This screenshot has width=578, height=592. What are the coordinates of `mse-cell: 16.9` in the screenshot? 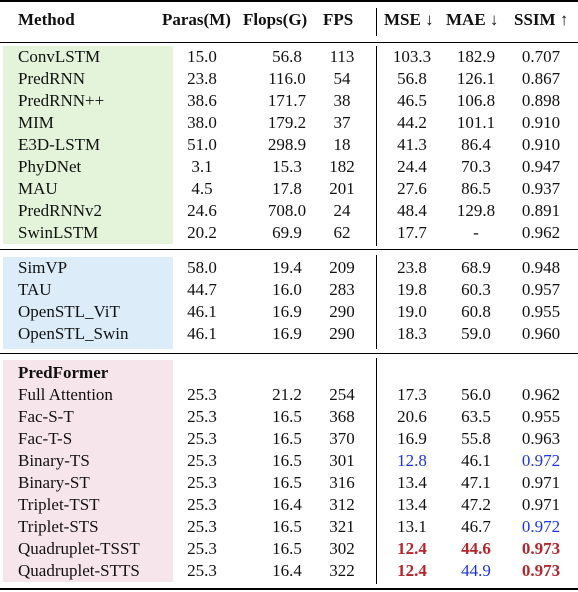 It's located at (412, 438).